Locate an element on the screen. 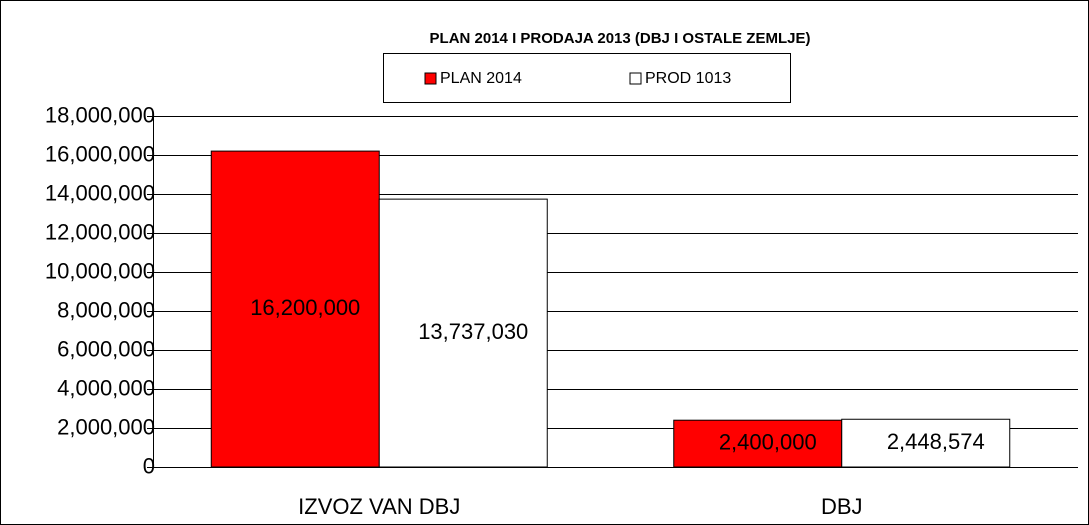  y-tick-label: 18,000,000 is located at coordinates (100, 114).